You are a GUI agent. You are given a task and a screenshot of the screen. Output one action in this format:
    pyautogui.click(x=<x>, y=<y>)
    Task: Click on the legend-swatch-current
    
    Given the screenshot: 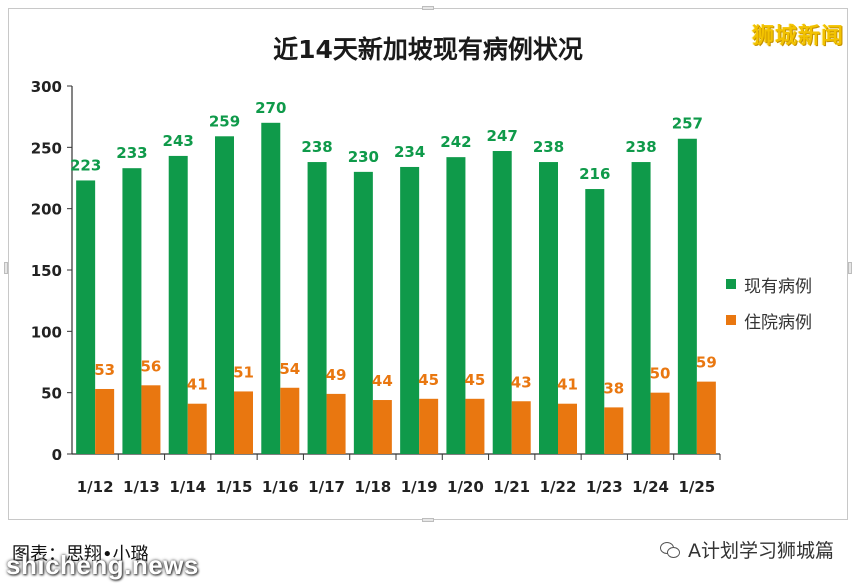 What is the action you would take?
    pyautogui.click(x=731, y=284)
    